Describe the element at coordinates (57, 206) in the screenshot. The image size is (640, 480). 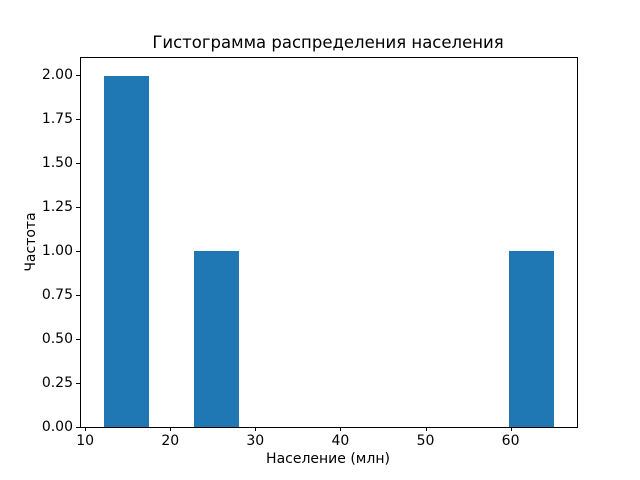
I see `y-tick-label: 1.25` at that location.